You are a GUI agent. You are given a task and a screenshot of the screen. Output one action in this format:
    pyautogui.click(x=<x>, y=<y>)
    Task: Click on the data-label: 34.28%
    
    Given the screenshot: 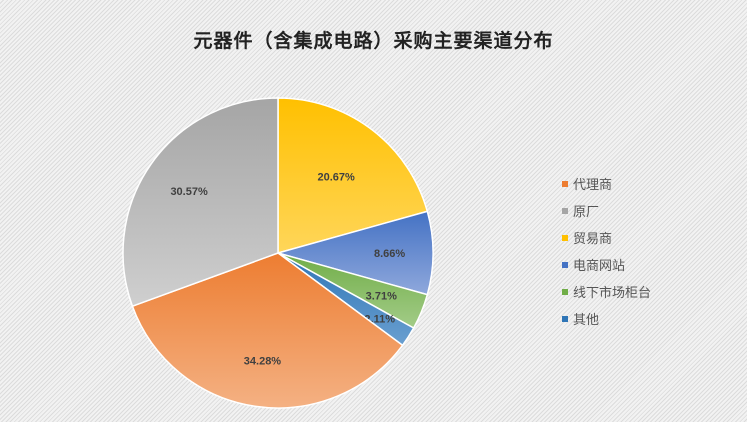 What is the action you would take?
    pyautogui.click(x=263, y=361)
    